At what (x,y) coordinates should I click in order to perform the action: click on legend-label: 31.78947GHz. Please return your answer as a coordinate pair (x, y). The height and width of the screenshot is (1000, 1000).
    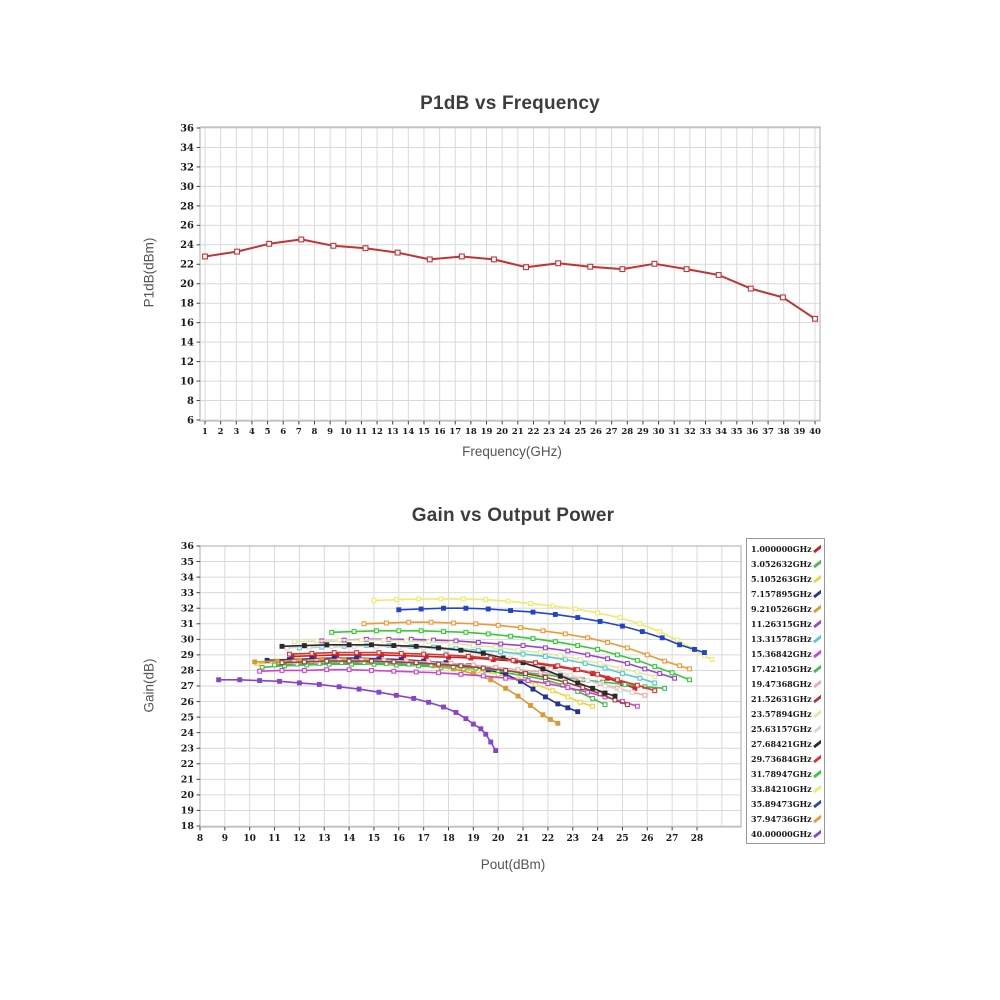
    Looking at the image, I should click on (781, 773).